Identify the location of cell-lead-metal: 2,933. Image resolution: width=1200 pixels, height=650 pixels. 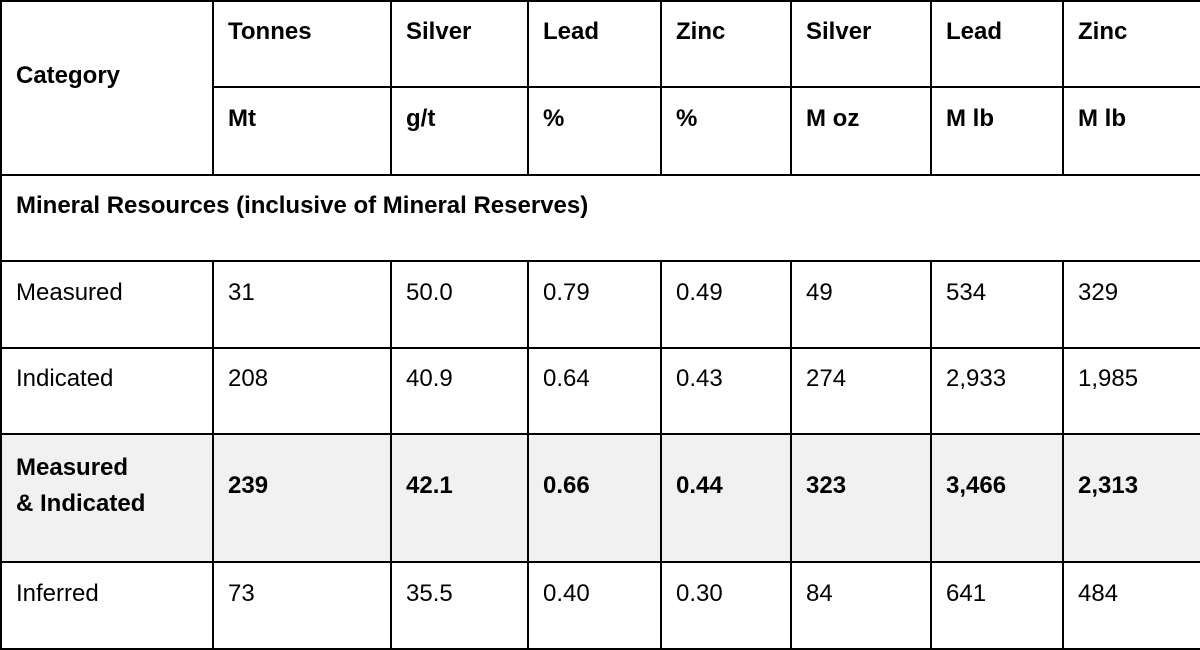
(997, 391).